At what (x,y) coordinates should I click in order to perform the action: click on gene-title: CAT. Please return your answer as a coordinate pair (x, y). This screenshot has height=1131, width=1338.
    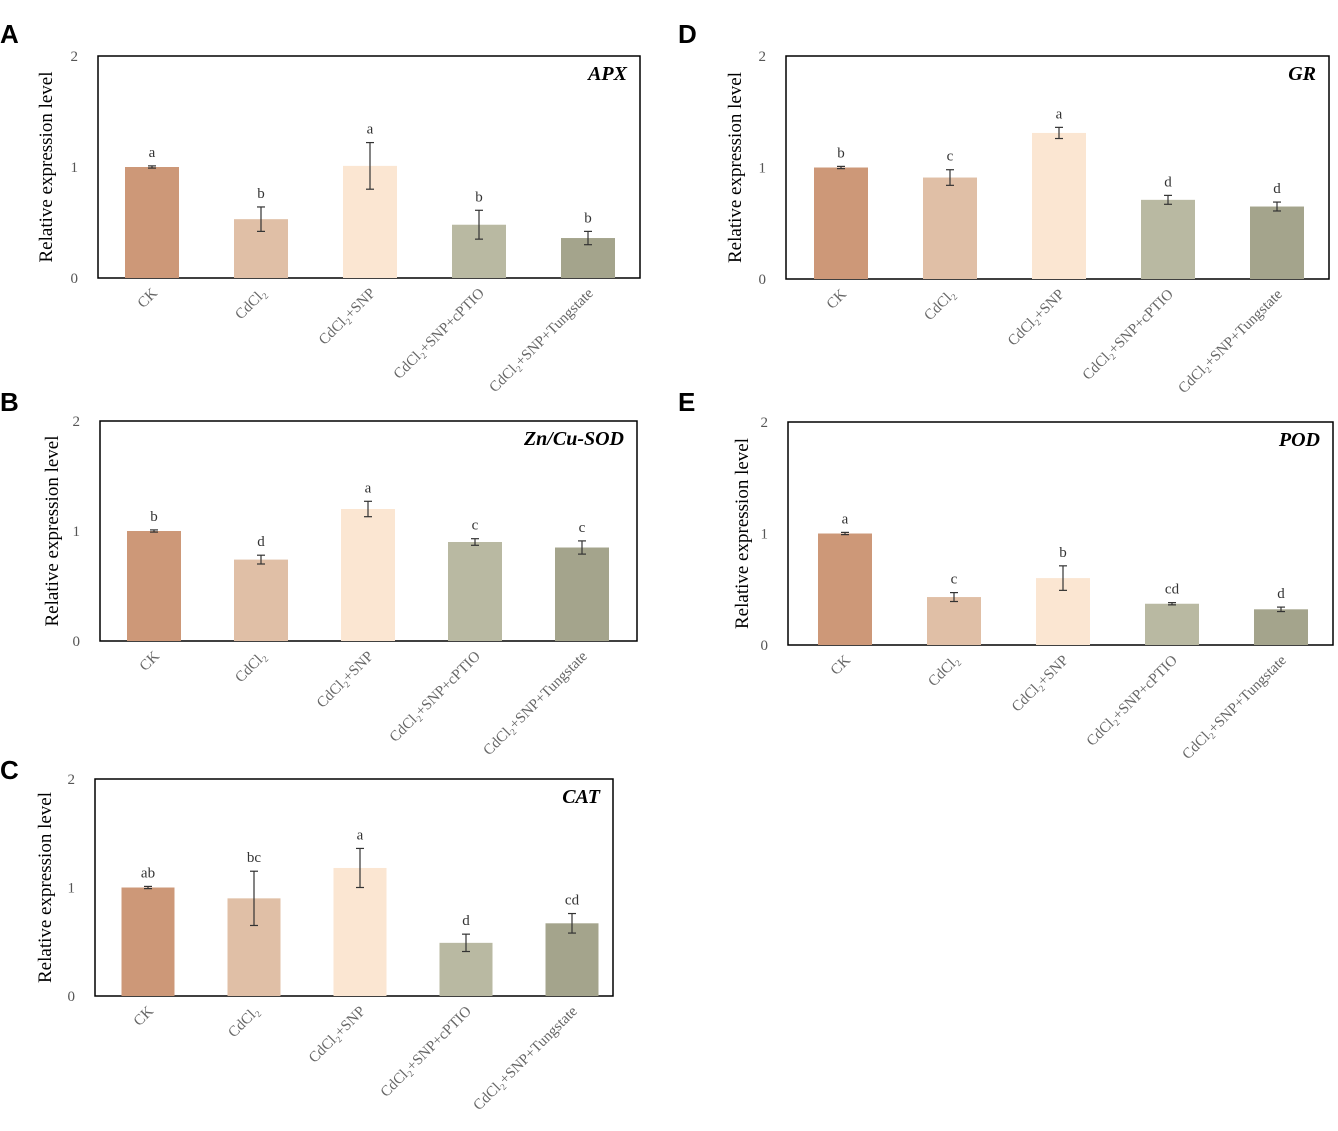
    Looking at the image, I should click on (581, 797).